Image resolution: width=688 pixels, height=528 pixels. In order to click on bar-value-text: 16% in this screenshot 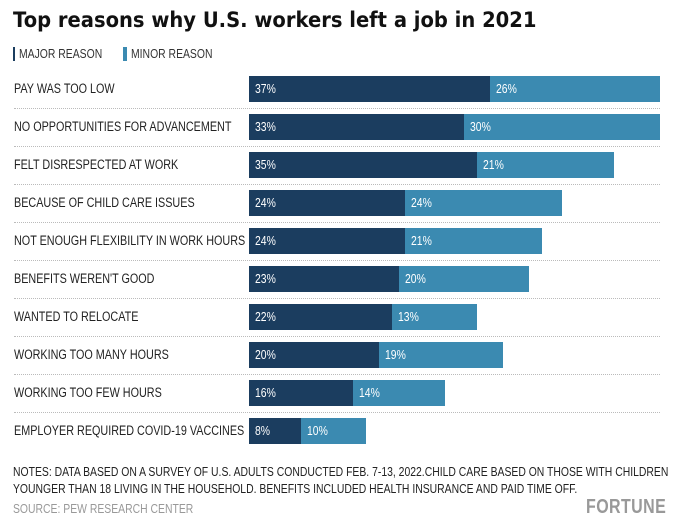, I will do `click(265, 392)`.